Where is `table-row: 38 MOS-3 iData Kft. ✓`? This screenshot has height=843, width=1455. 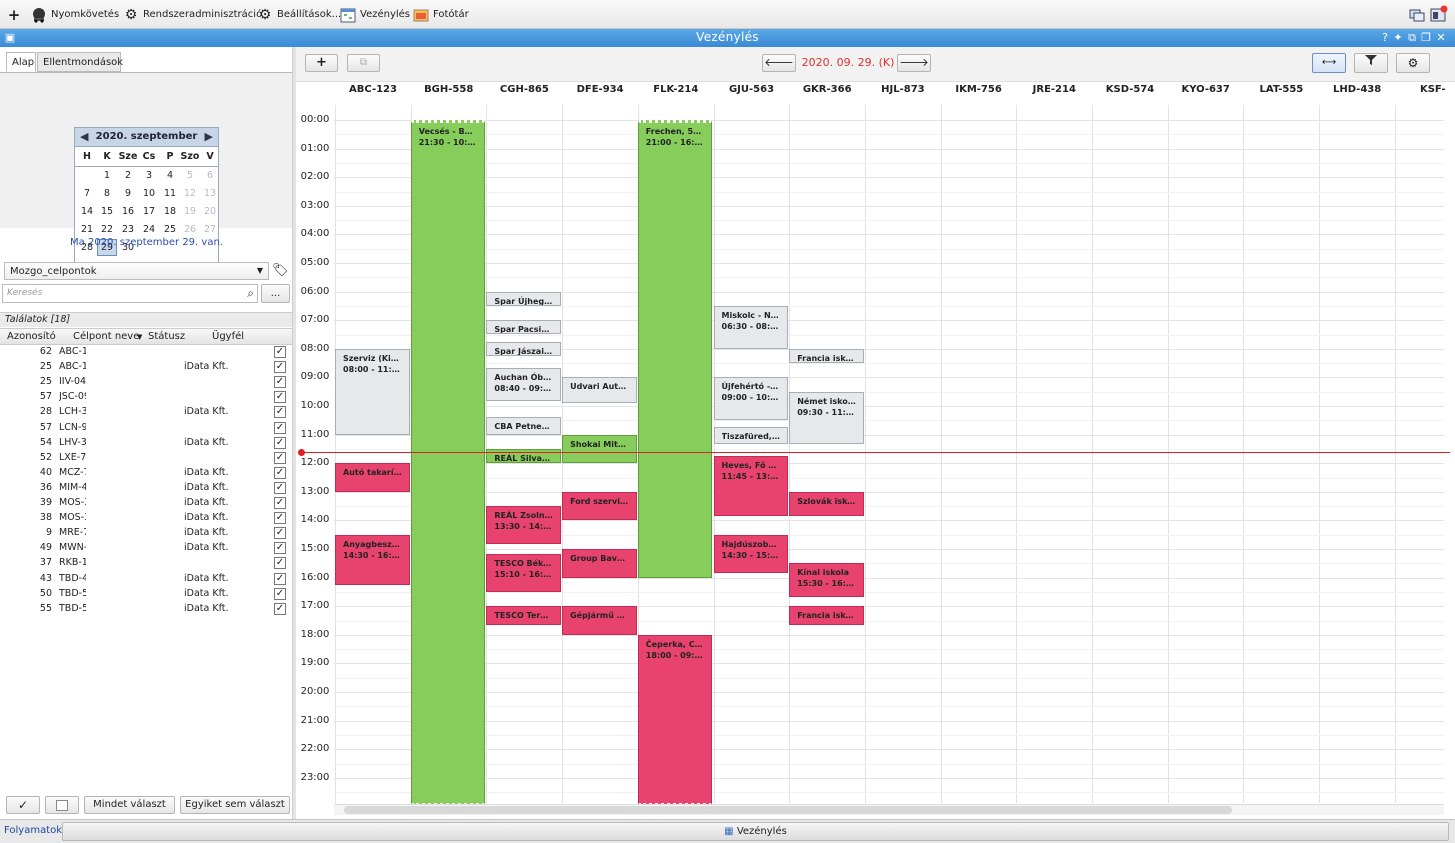
table-row: 38 MOS-3 iData Kft. ✓ is located at coordinates (146, 518).